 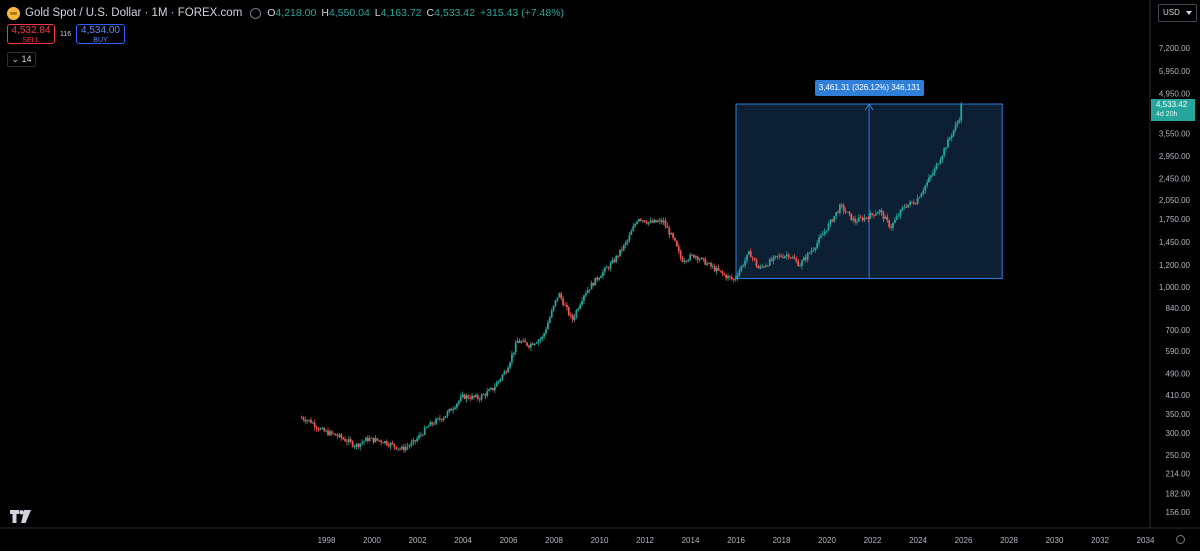 What do you see at coordinates (869, 107) in the screenshot?
I see `measure-arrowhead` at bounding box center [869, 107].